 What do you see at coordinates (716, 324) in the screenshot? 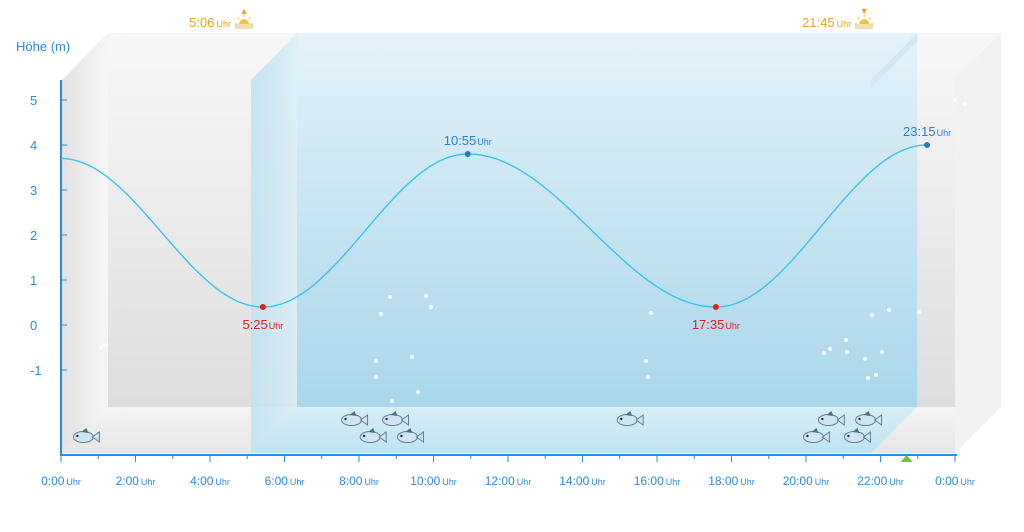
I see `low-tide-label: 17:35Uhr` at bounding box center [716, 324].